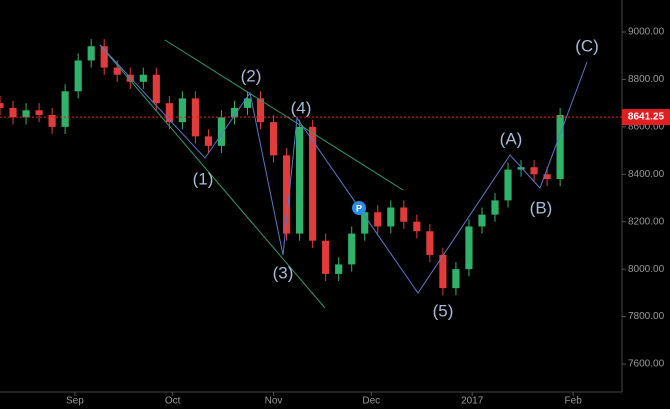  What do you see at coordinates (646, 32) in the screenshot?
I see `y-tick-label: 9000.00` at bounding box center [646, 32].